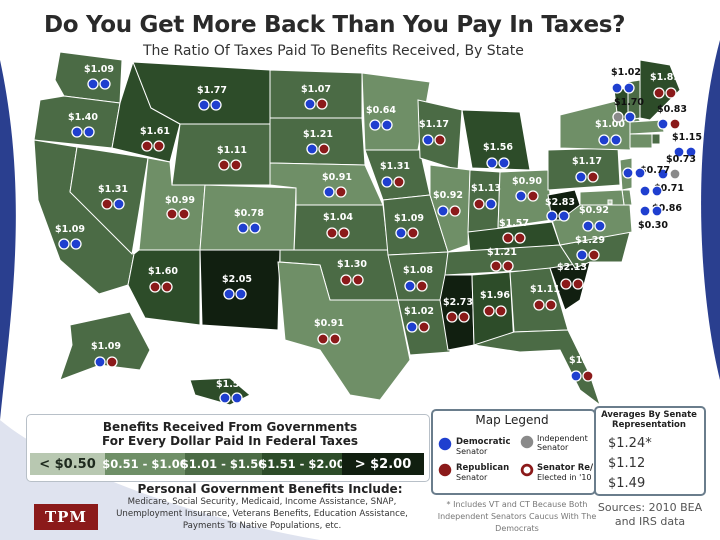  Describe the element at coordinates (512, 420) in the screenshot. I see `map-legend-title: Map Legend` at that location.